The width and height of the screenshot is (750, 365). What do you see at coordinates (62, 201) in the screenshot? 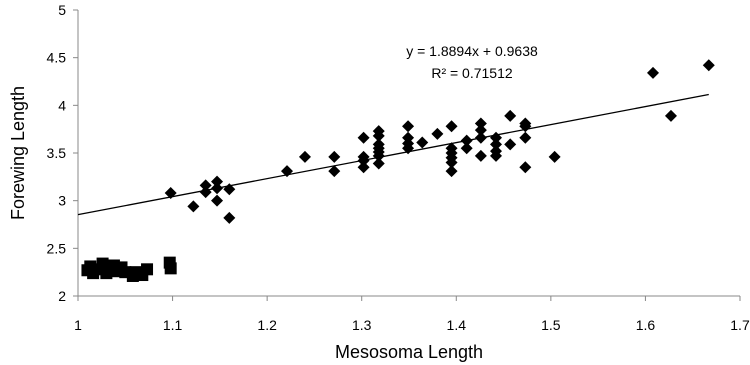
I see `y-tick-label: 3` at bounding box center [62, 201].